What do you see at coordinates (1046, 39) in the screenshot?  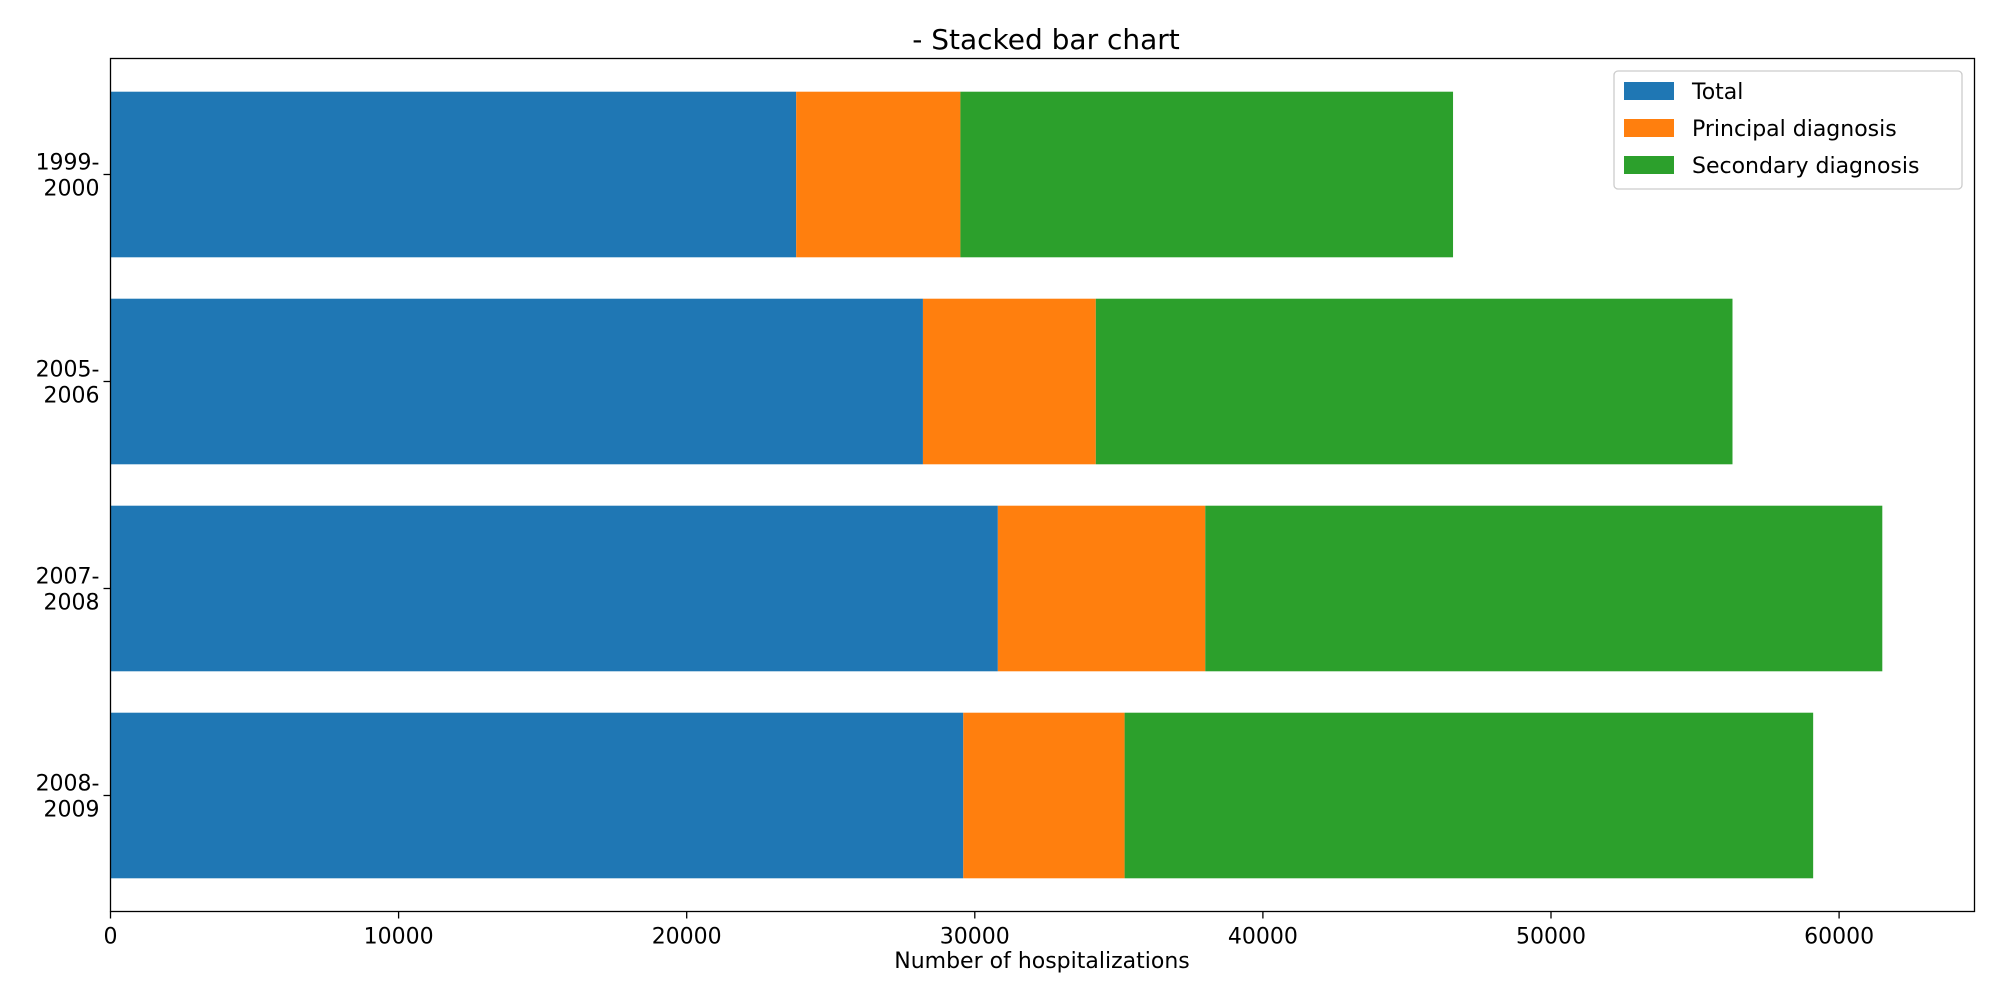 I see `chart-title: - Stacked bar chart` at bounding box center [1046, 39].